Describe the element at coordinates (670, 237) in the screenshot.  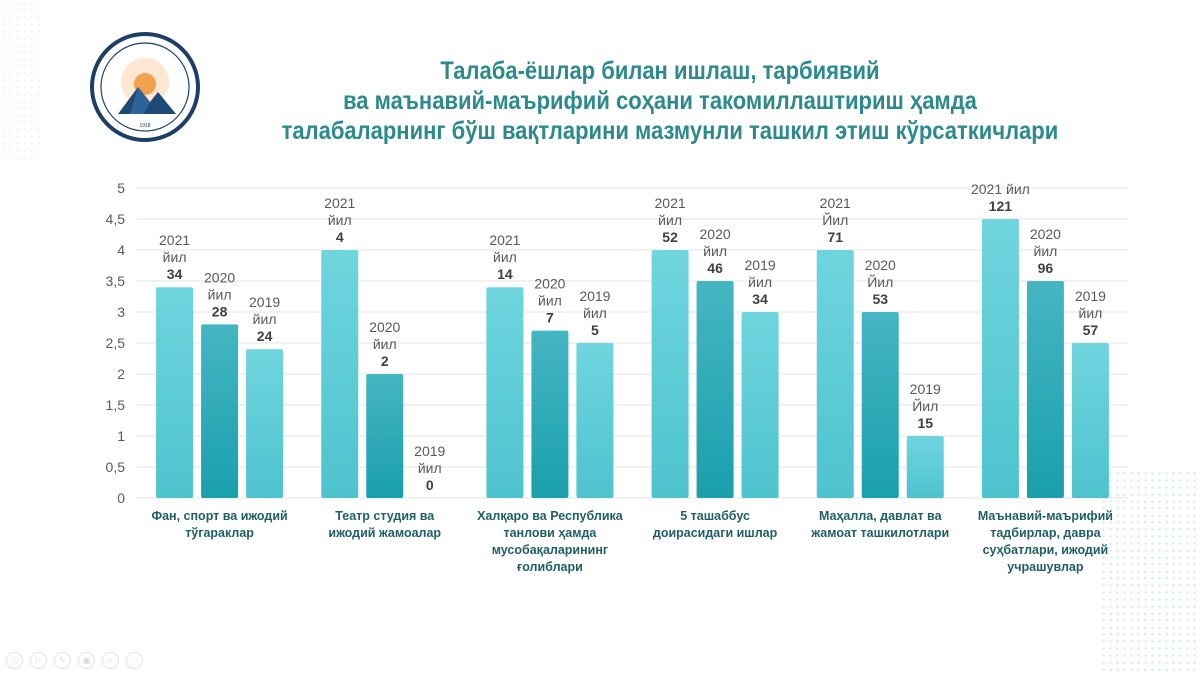
I see `data-label-value: 52` at that location.